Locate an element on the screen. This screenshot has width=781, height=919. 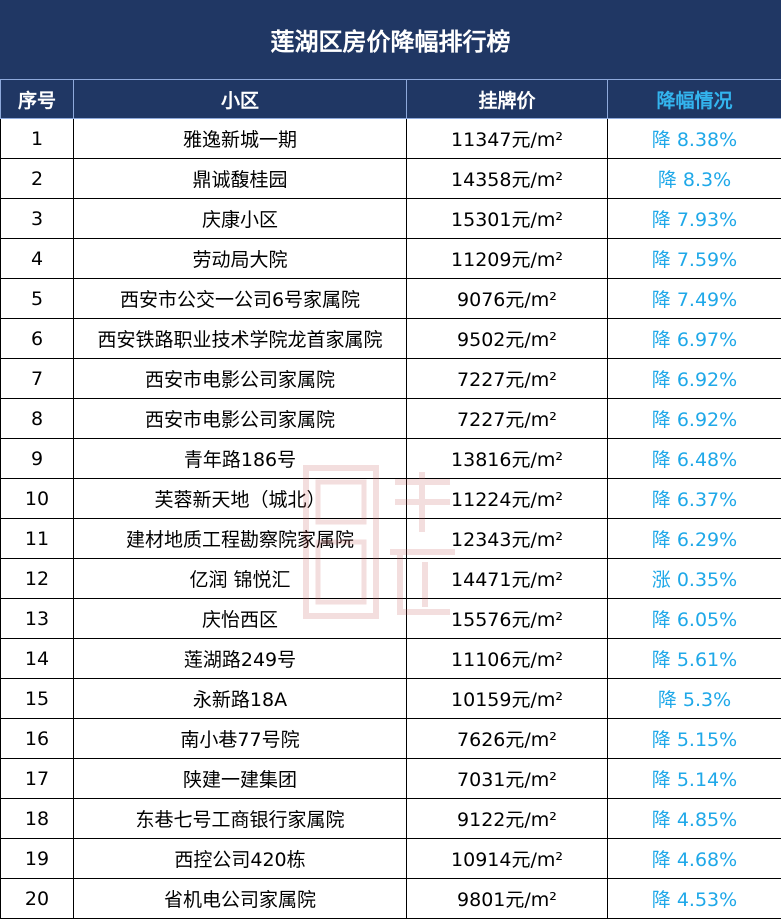
cell-no: 5 is located at coordinates (37, 299).